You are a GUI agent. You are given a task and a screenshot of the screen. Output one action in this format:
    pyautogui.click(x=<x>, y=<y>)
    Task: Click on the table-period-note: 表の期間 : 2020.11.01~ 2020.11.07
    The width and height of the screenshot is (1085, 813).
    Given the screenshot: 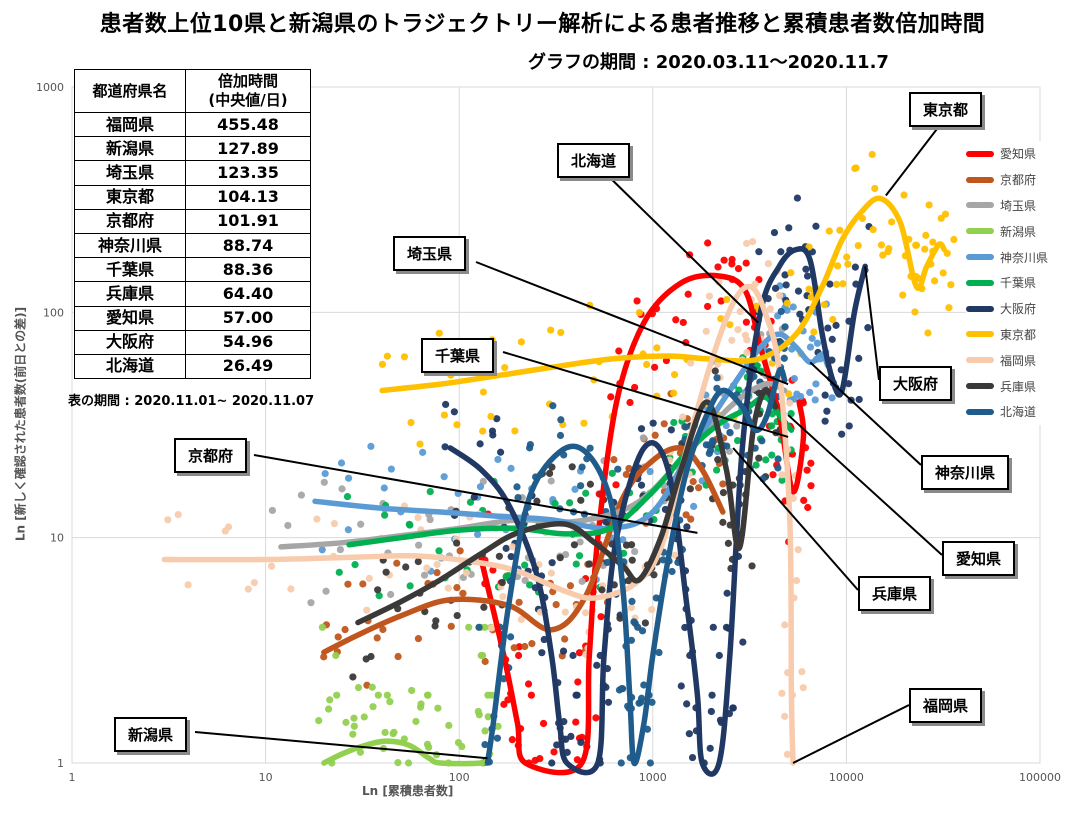 What is the action you would take?
    pyautogui.click(x=191, y=401)
    